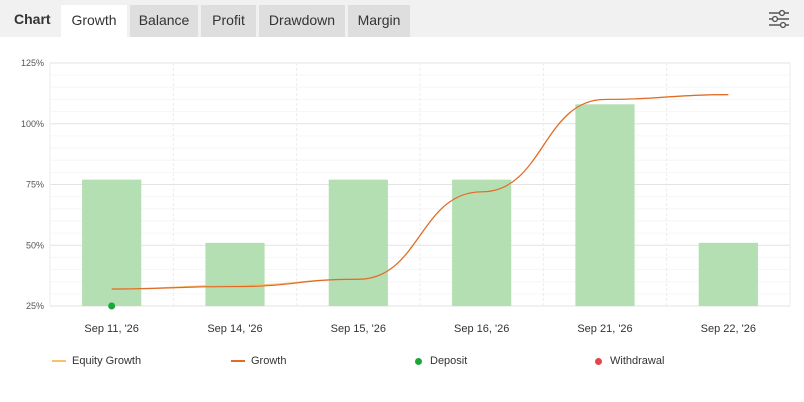 This screenshot has width=804, height=402. Describe the element at coordinates (35, 185) in the screenshot. I see `y-tick-label: 75%` at that location.